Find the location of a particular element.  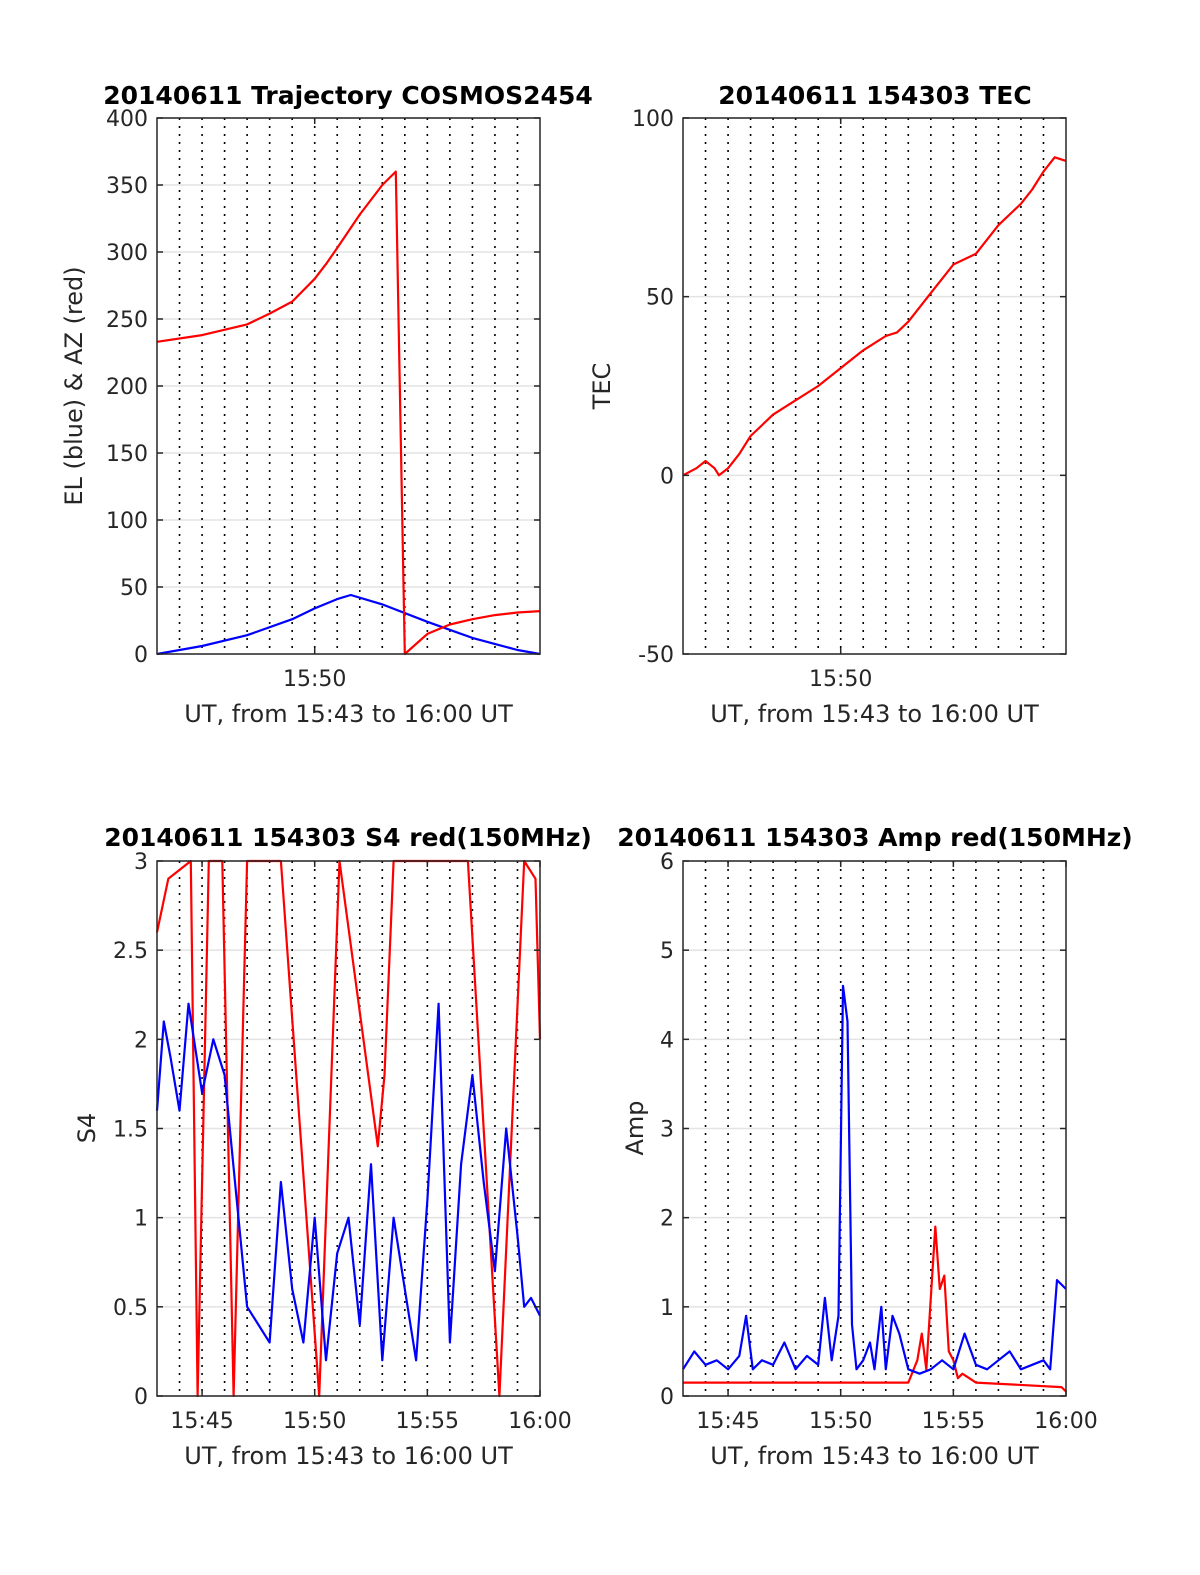

y-tick-label: 1.5 is located at coordinates (130, 1130).